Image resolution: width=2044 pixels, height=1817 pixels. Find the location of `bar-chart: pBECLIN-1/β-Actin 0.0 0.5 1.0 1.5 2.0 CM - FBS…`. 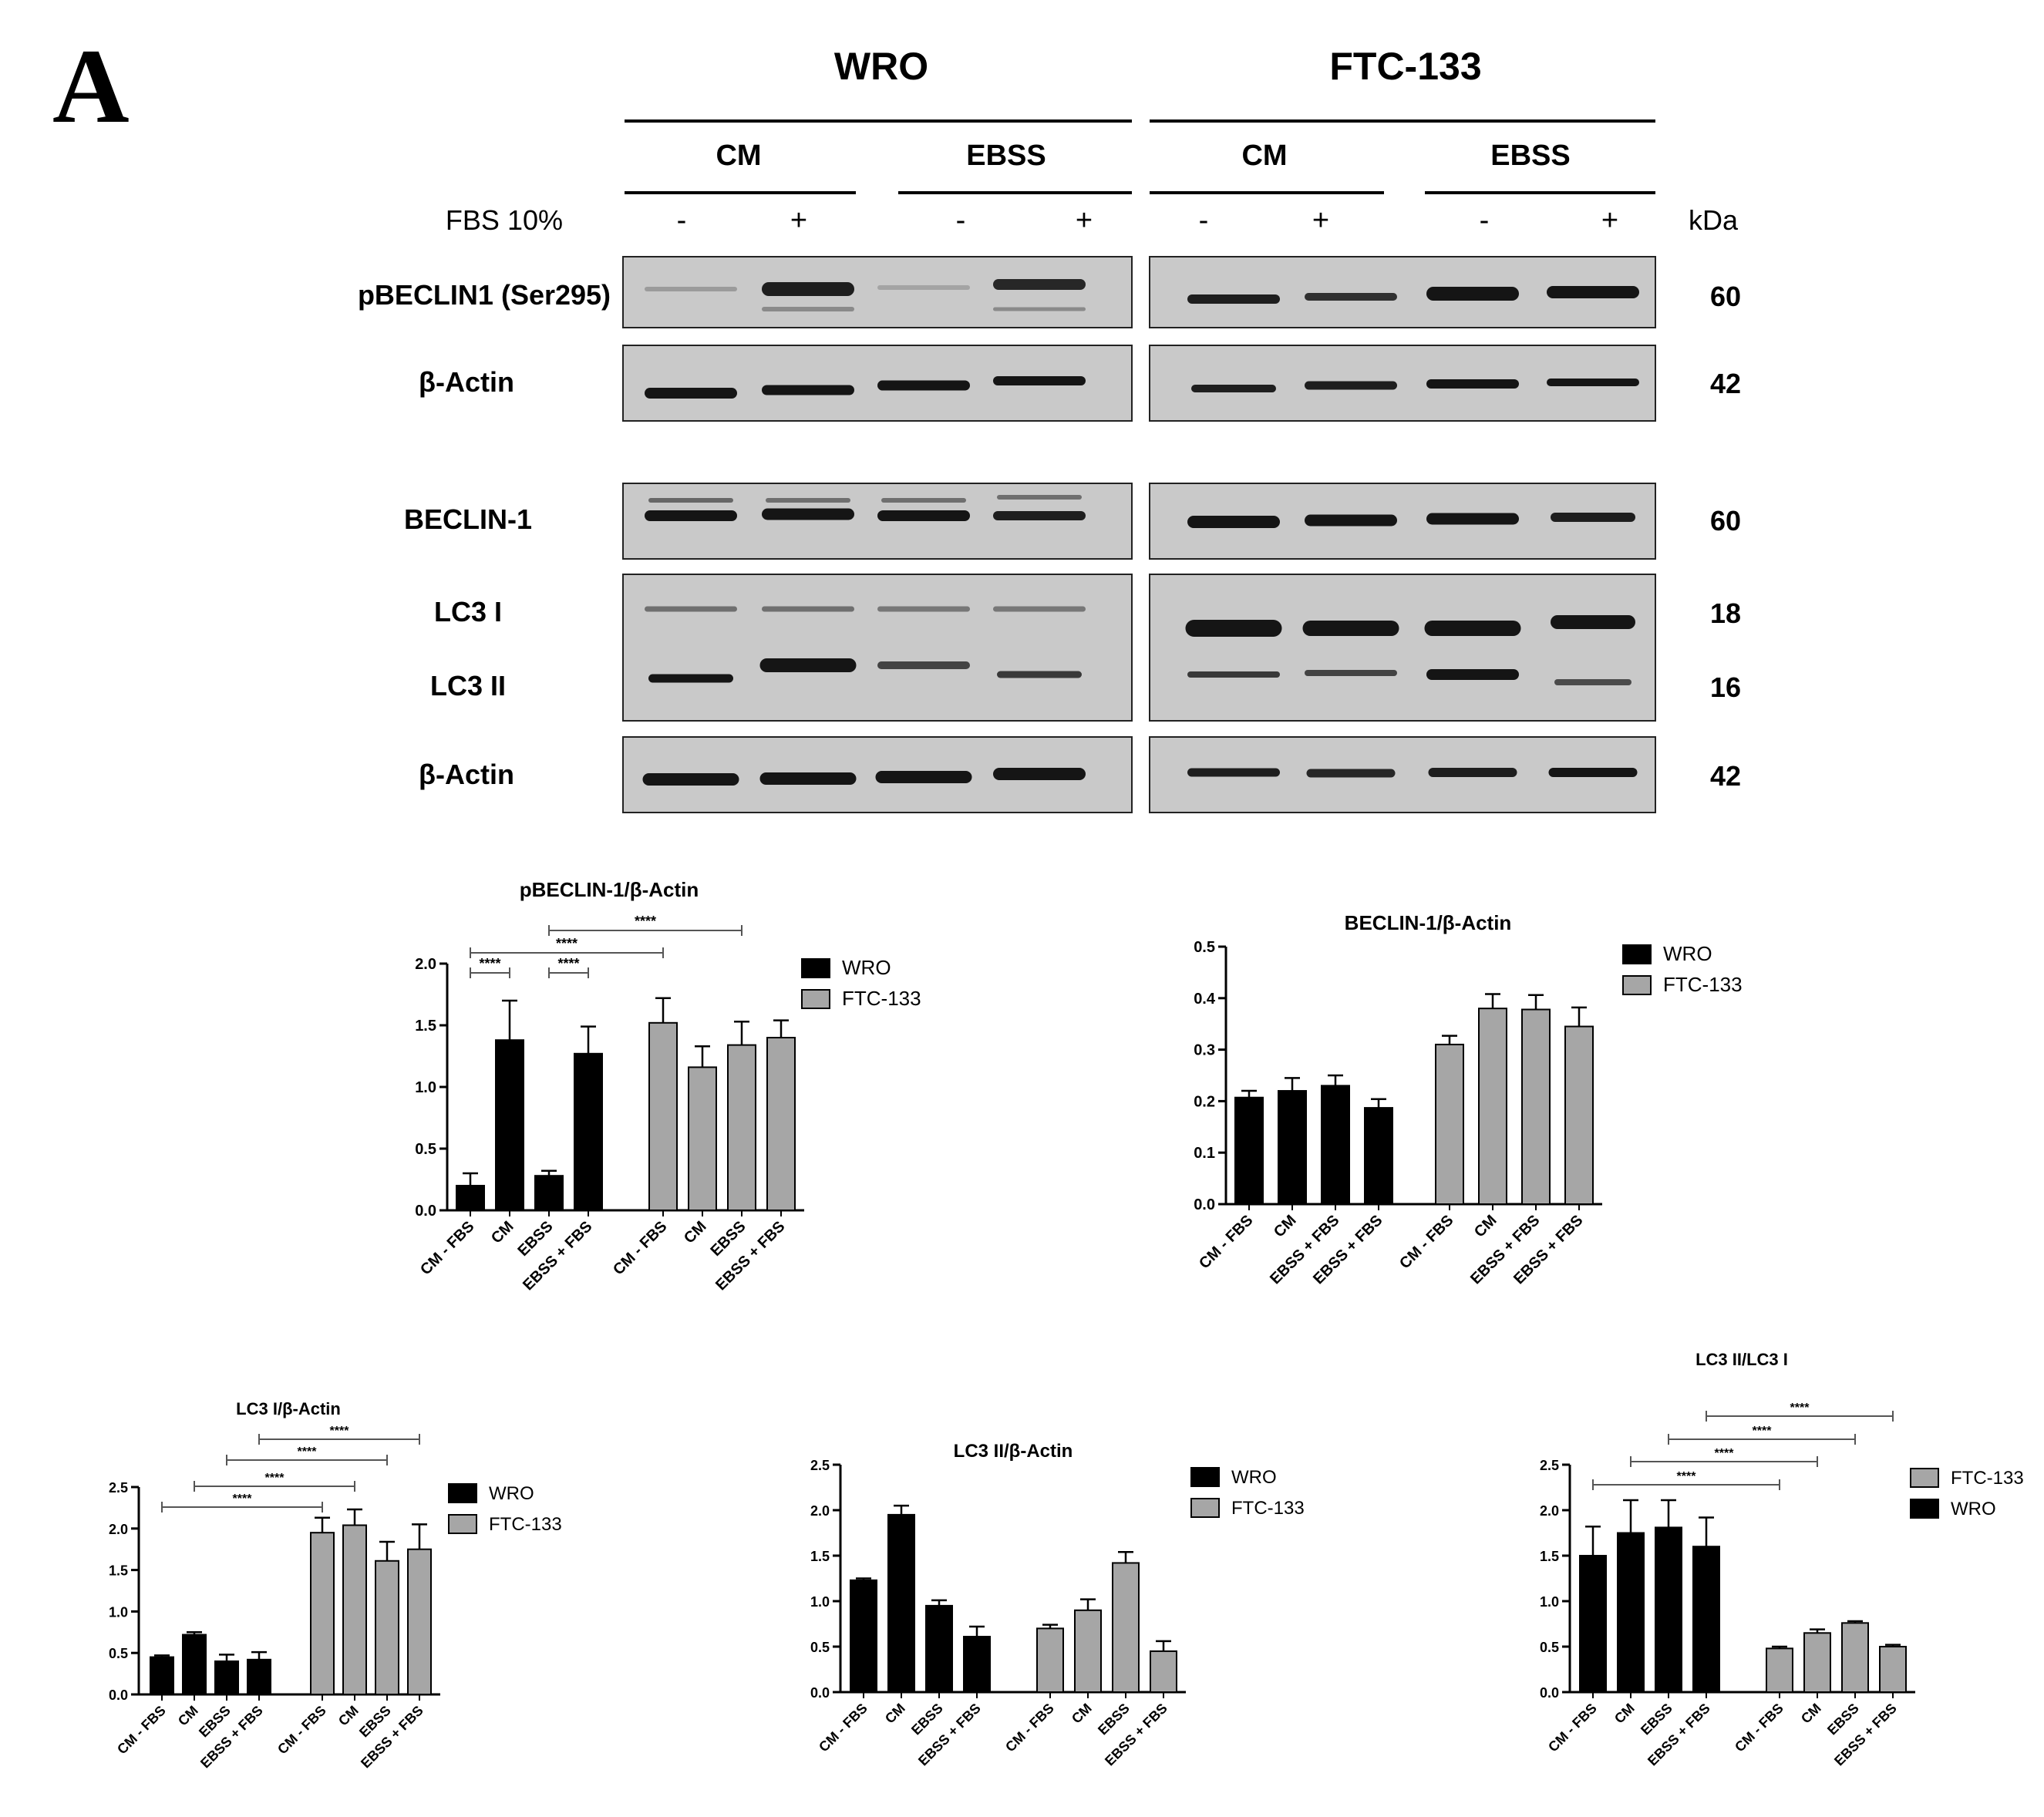

bar-chart: pBECLIN-1/β-Actin 0.0 0.5 1.0 1.5 2.0 CM - FBS… is located at coordinates (668, 1086).